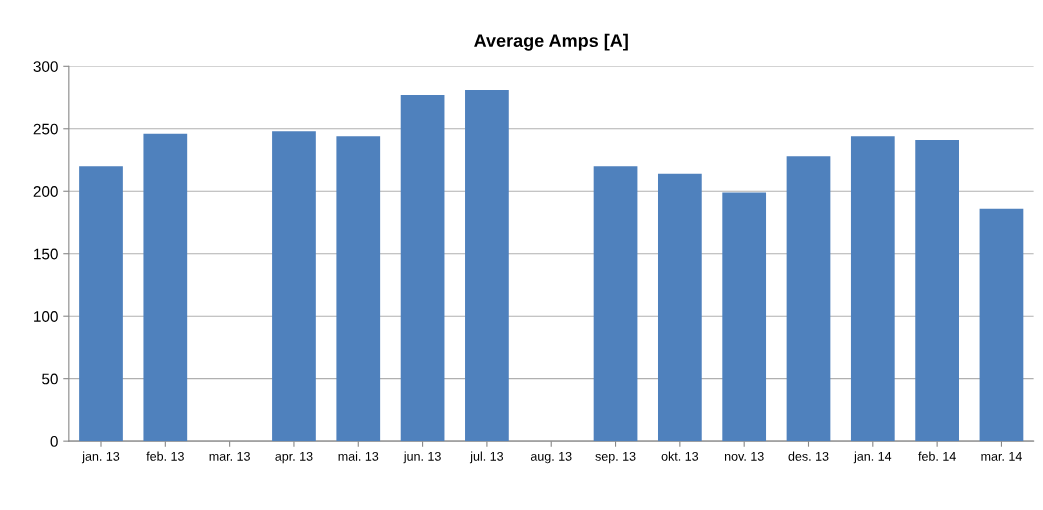  What do you see at coordinates (937, 456) in the screenshot?
I see `x-tick-label: feb. 14` at bounding box center [937, 456].